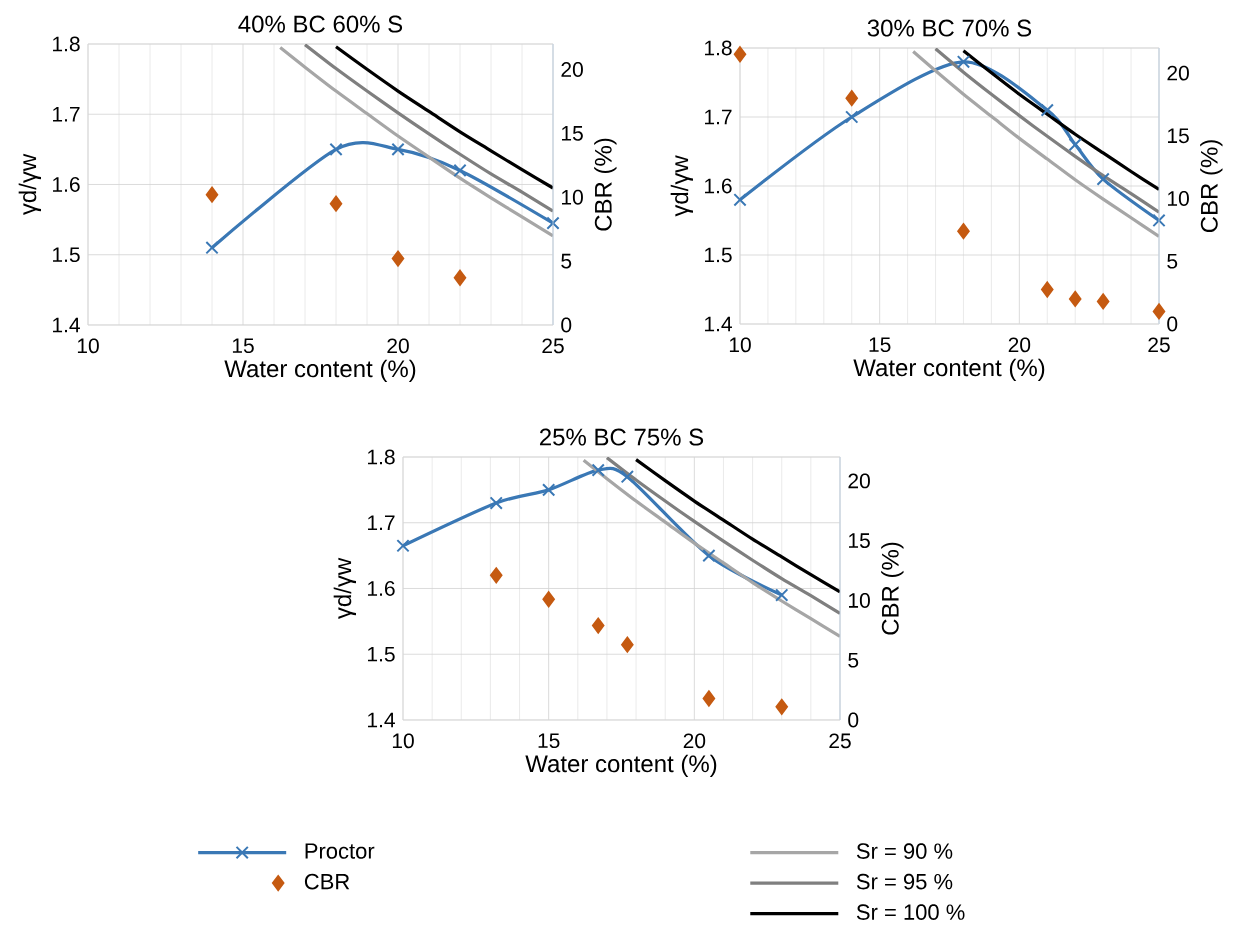 The width and height of the screenshot is (1247, 931). What do you see at coordinates (621, 437) in the screenshot?
I see `chart-title: 25% BC 75% S` at bounding box center [621, 437].